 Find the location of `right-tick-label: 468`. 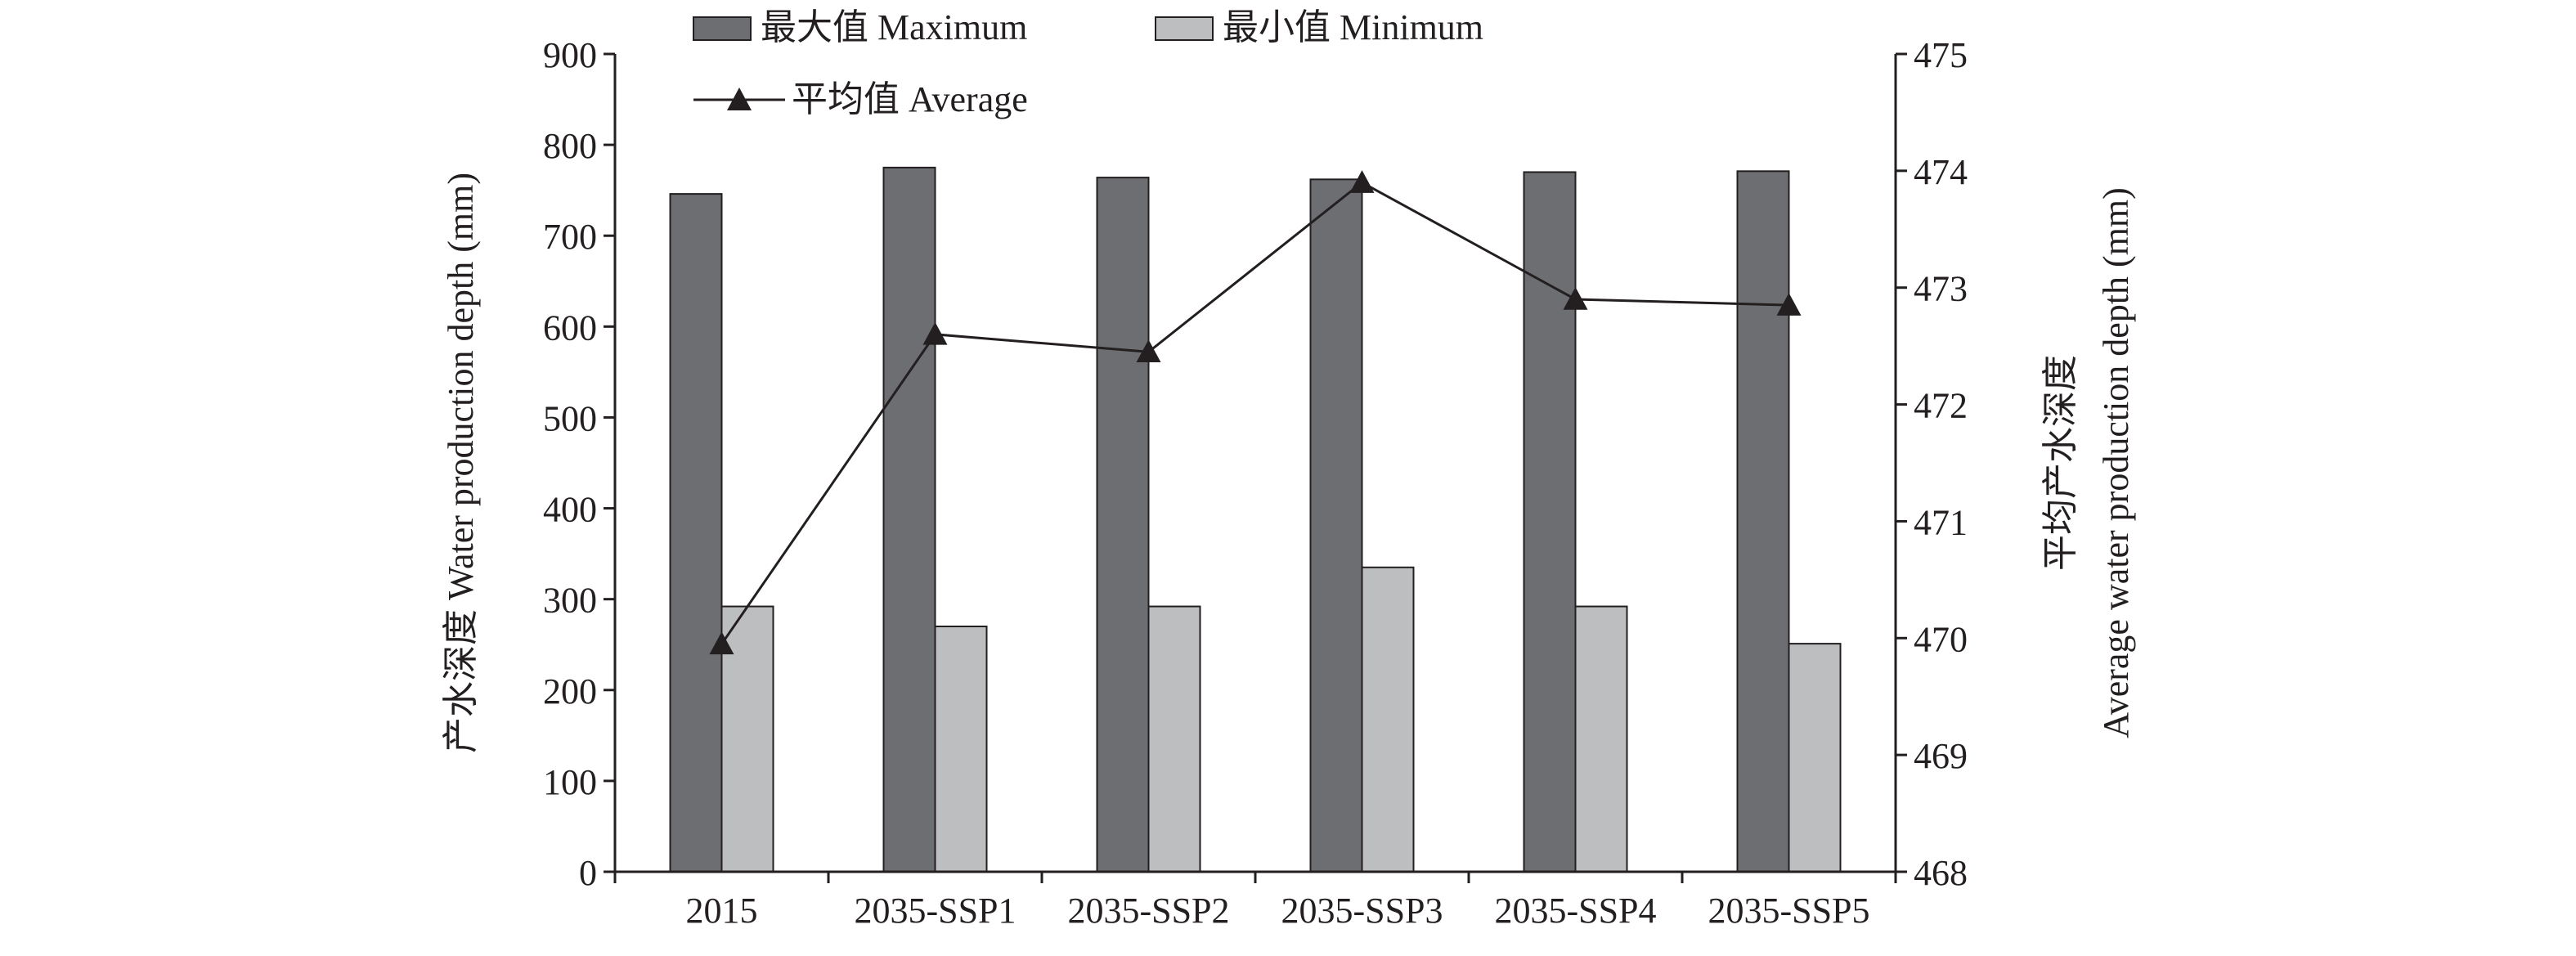

right-tick-label: 468 is located at coordinates (1941, 873).